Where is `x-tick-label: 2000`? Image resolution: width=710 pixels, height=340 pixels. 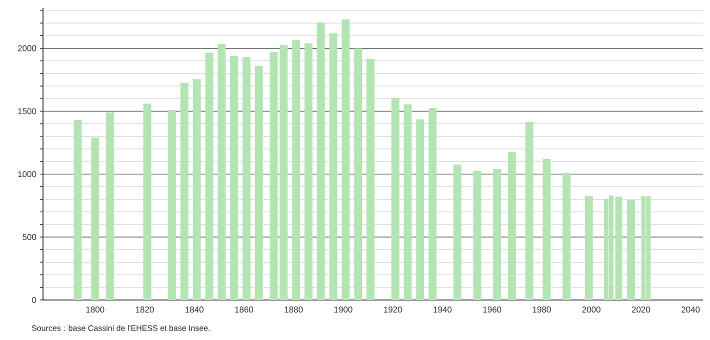 x-tick-label: 2000 is located at coordinates (591, 309).